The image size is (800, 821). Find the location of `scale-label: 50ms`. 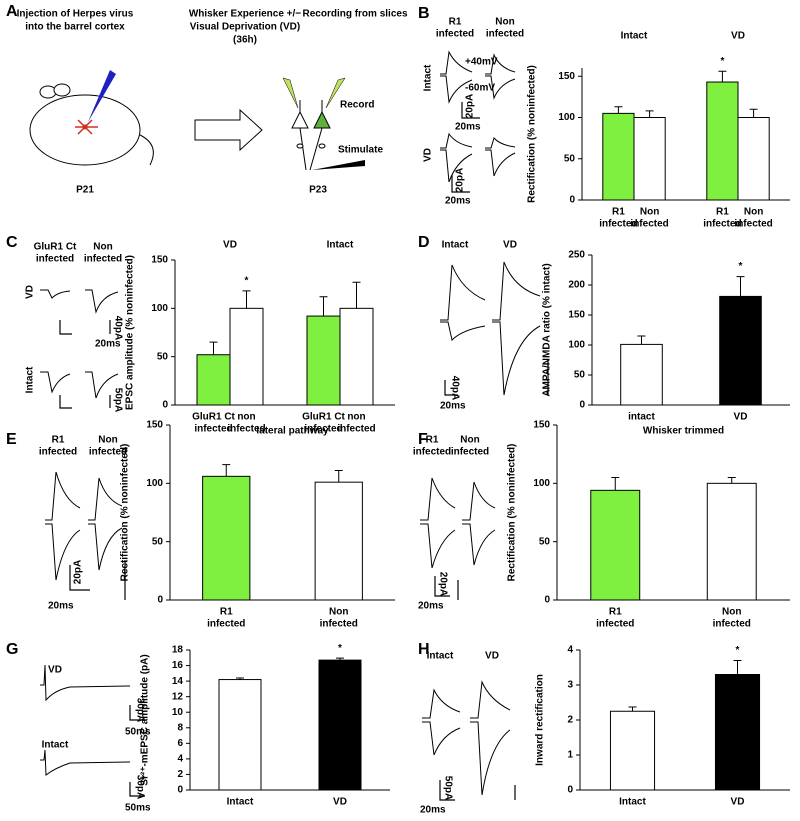

scale-label: 50ms is located at coordinates (138, 732).